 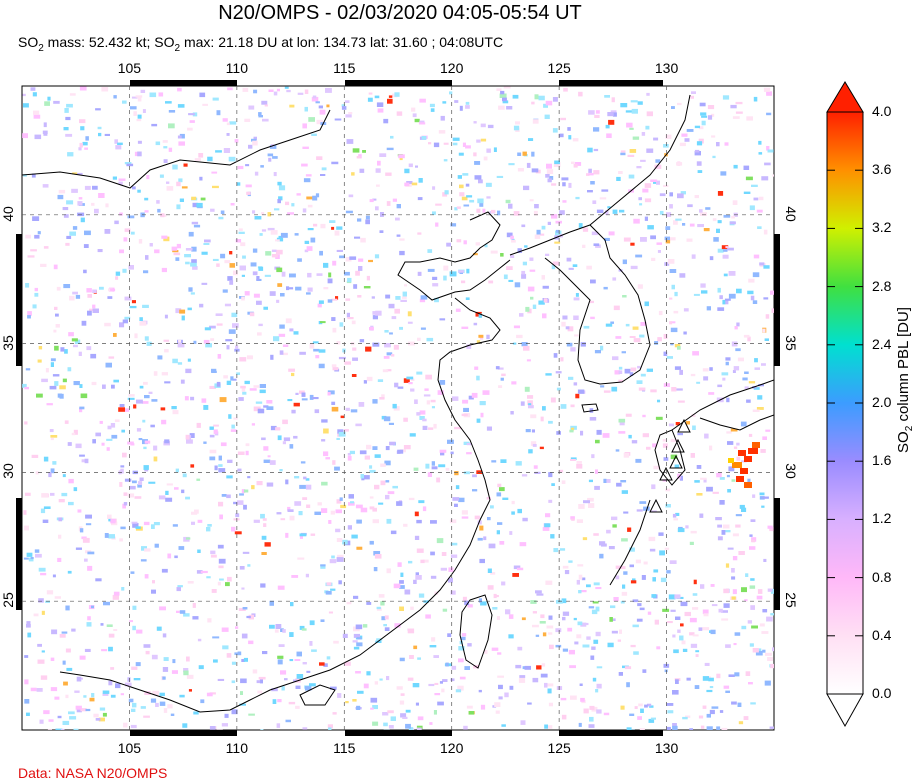 What do you see at coordinates (882, 227) in the screenshot?
I see `colorbar-label-3.2: 3.2` at bounding box center [882, 227].